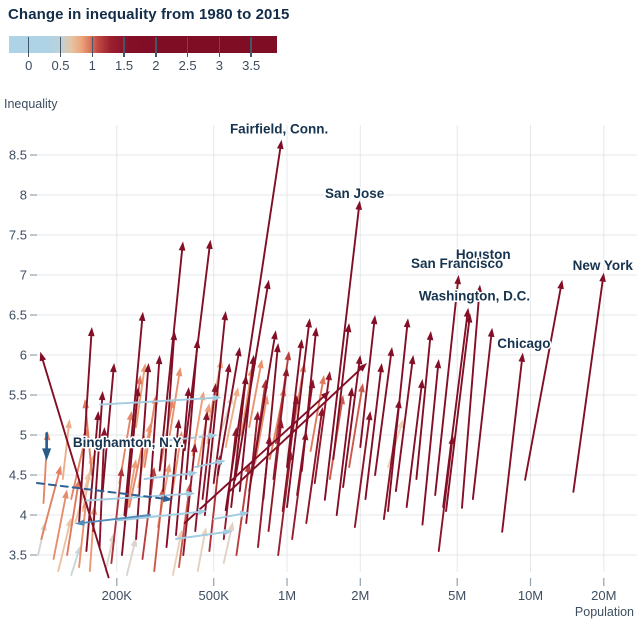 This screenshot has height=640, width=640. Describe the element at coordinates (457, 263) in the screenshot. I see `city-label: San Francisco` at that location.